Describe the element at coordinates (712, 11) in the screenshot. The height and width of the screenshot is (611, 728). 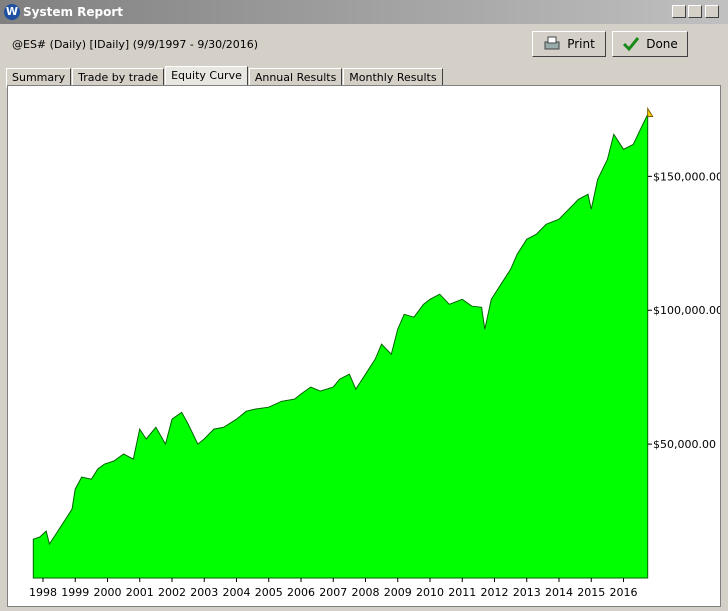
I see `close-button` at that location.